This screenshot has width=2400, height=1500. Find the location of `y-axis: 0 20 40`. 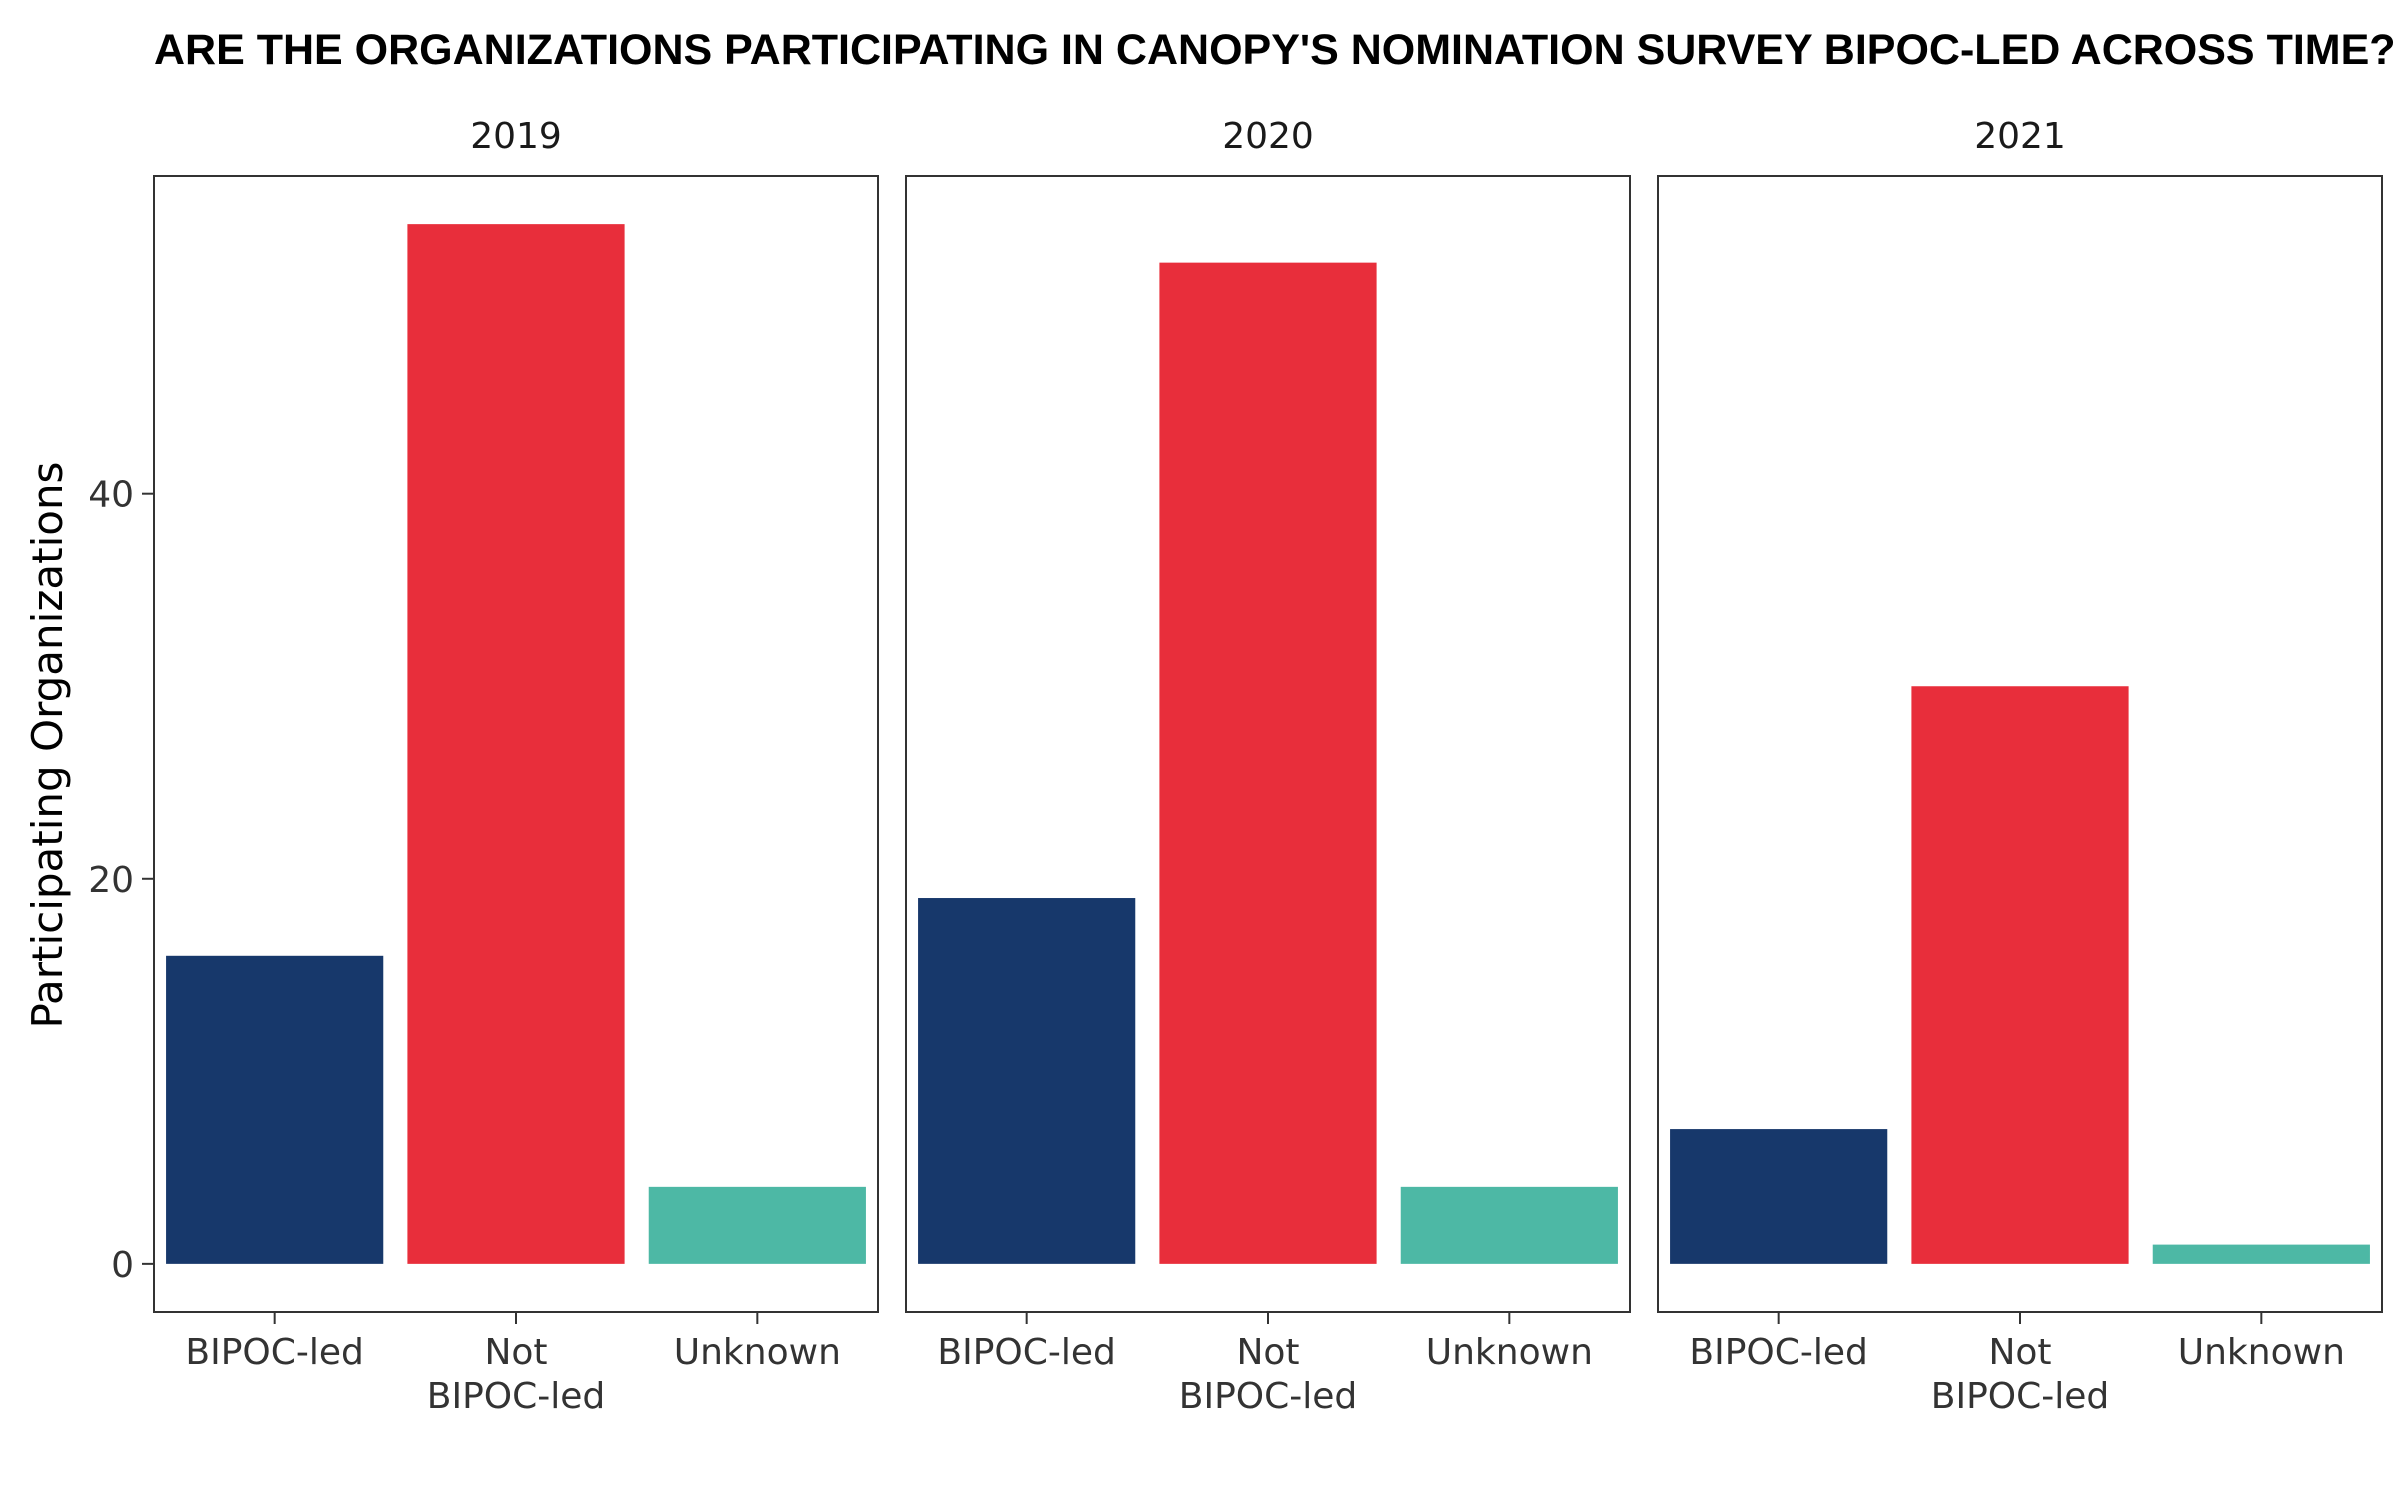

y-axis: 0 20 40 is located at coordinates (121, 880).